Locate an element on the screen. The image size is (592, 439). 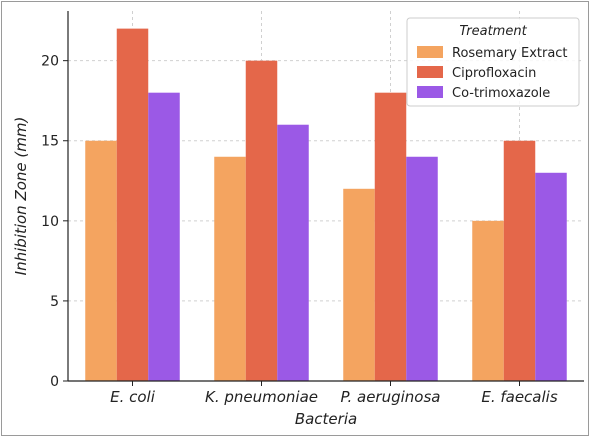
y-tick-label: 5 is located at coordinates (54, 302).